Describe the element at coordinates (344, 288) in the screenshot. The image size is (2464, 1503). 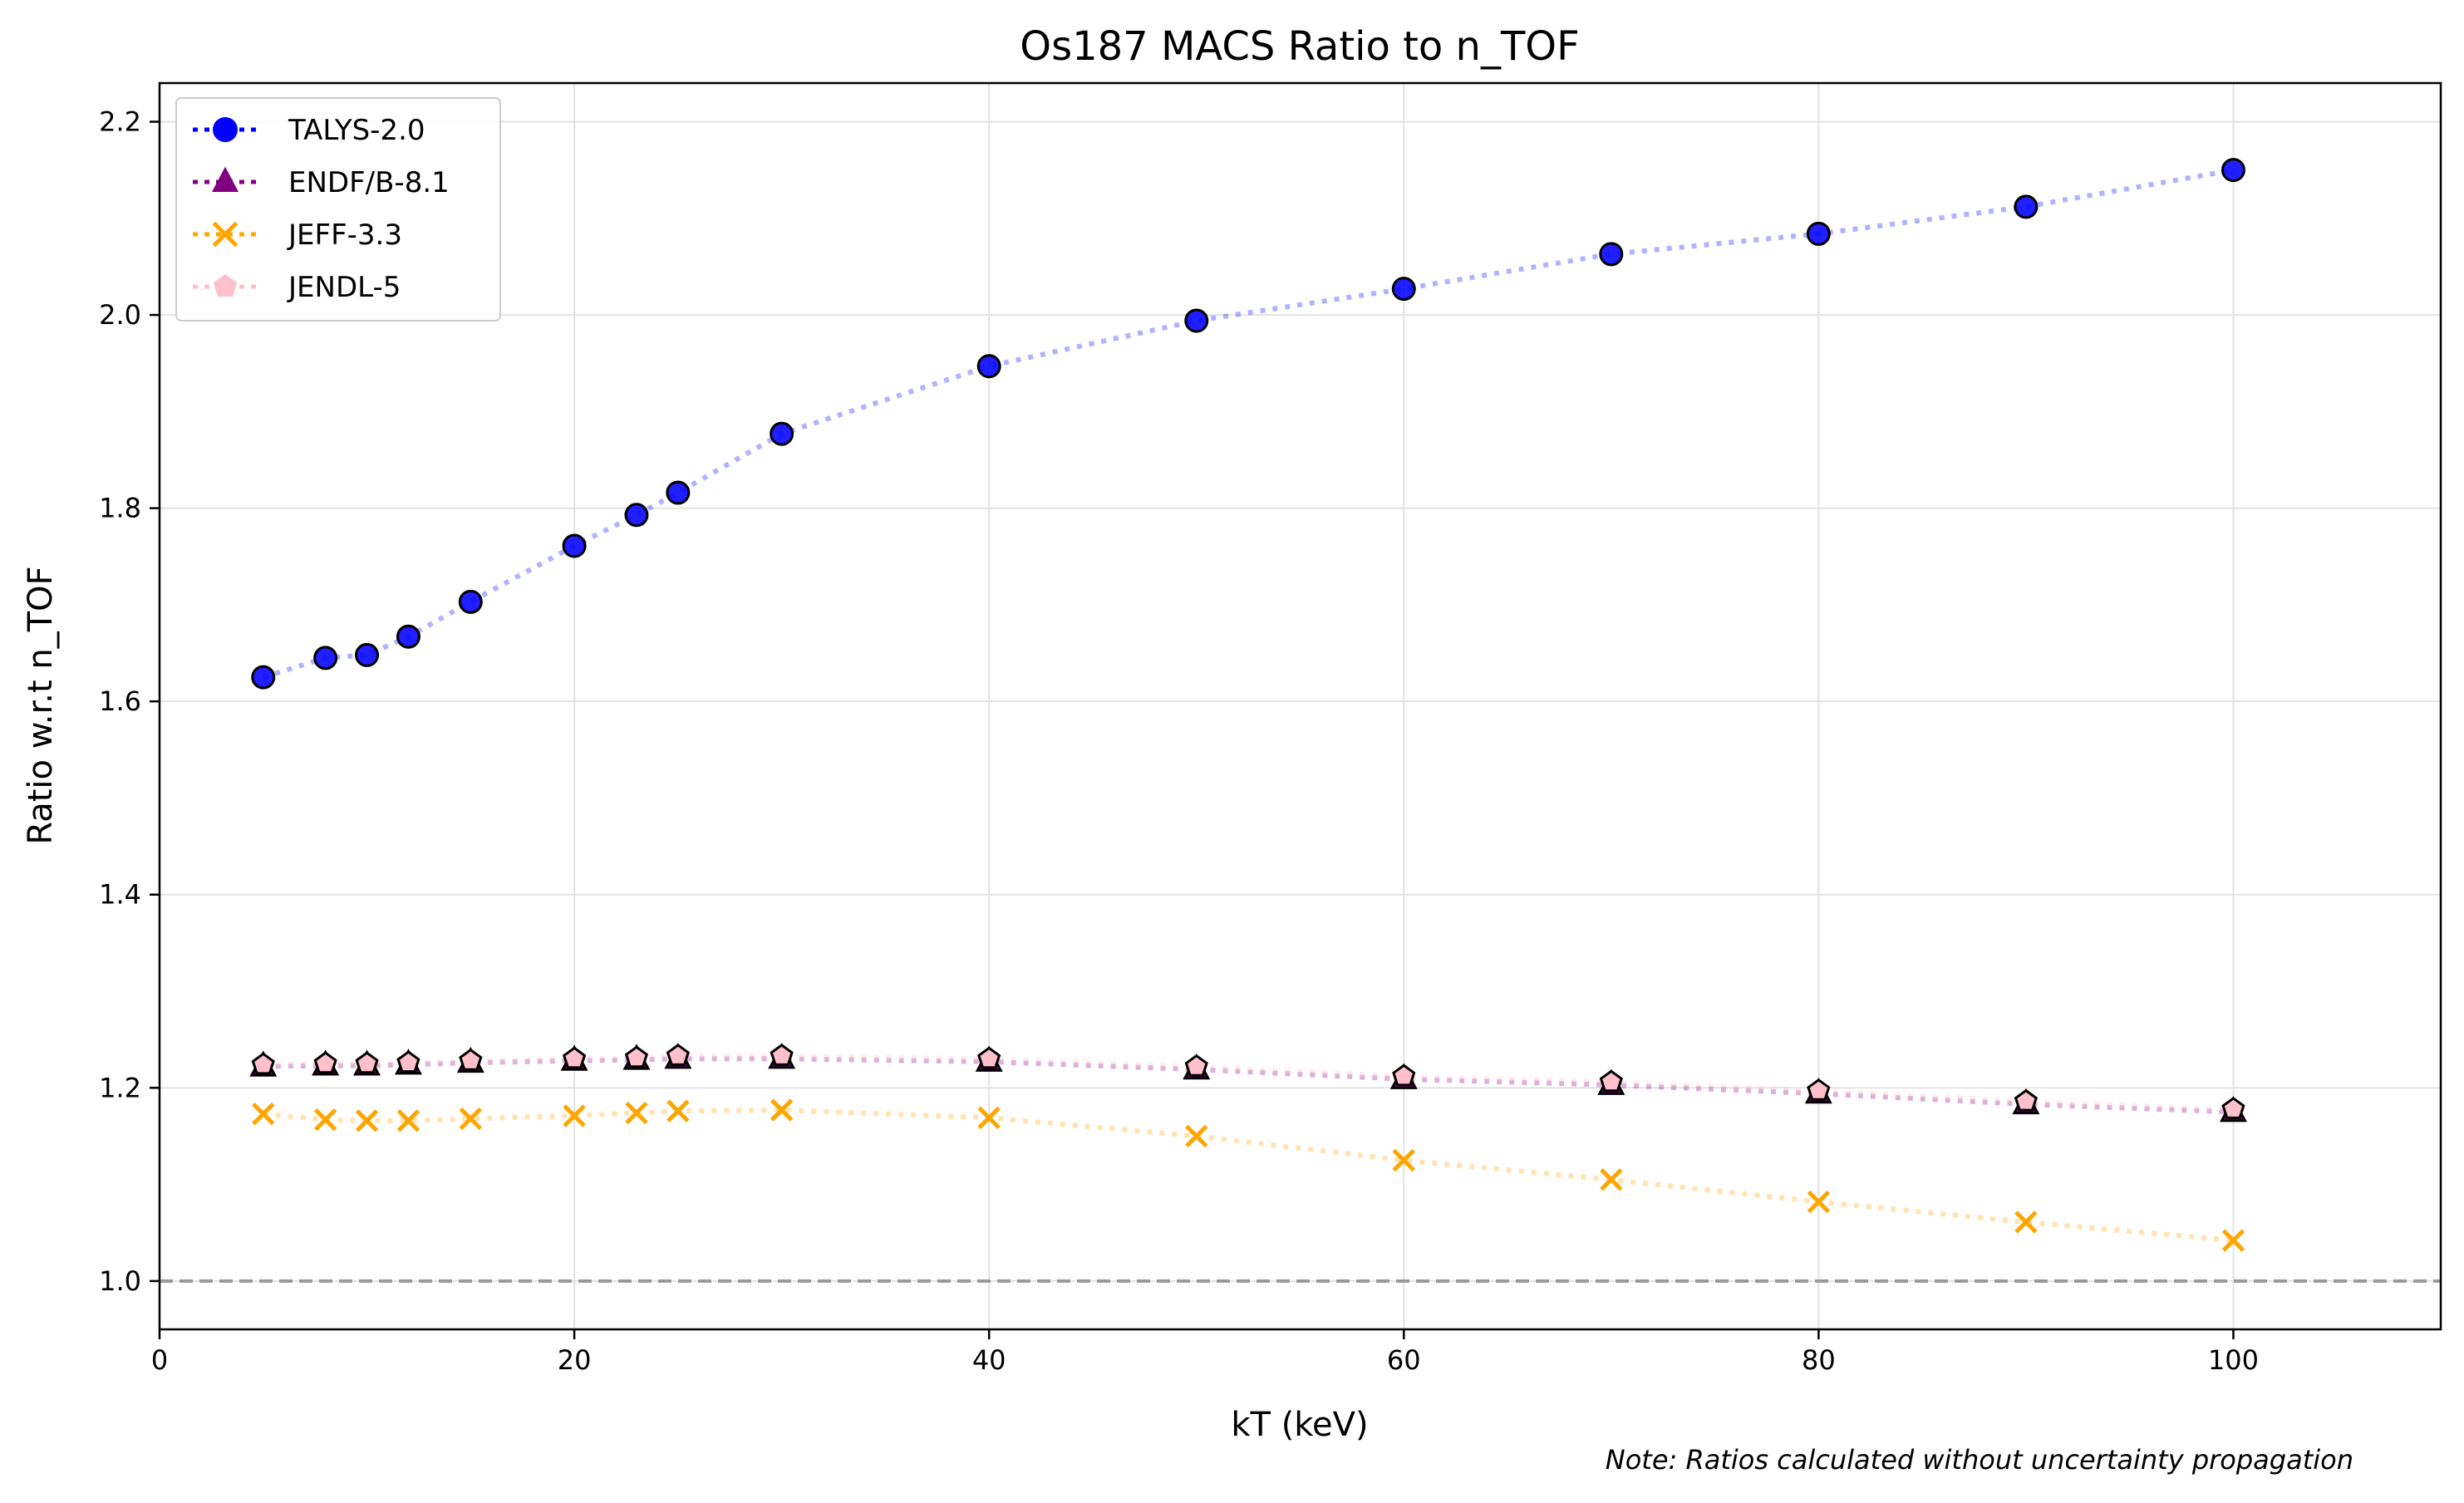
I see `legend-label: JENDL-5` at that location.